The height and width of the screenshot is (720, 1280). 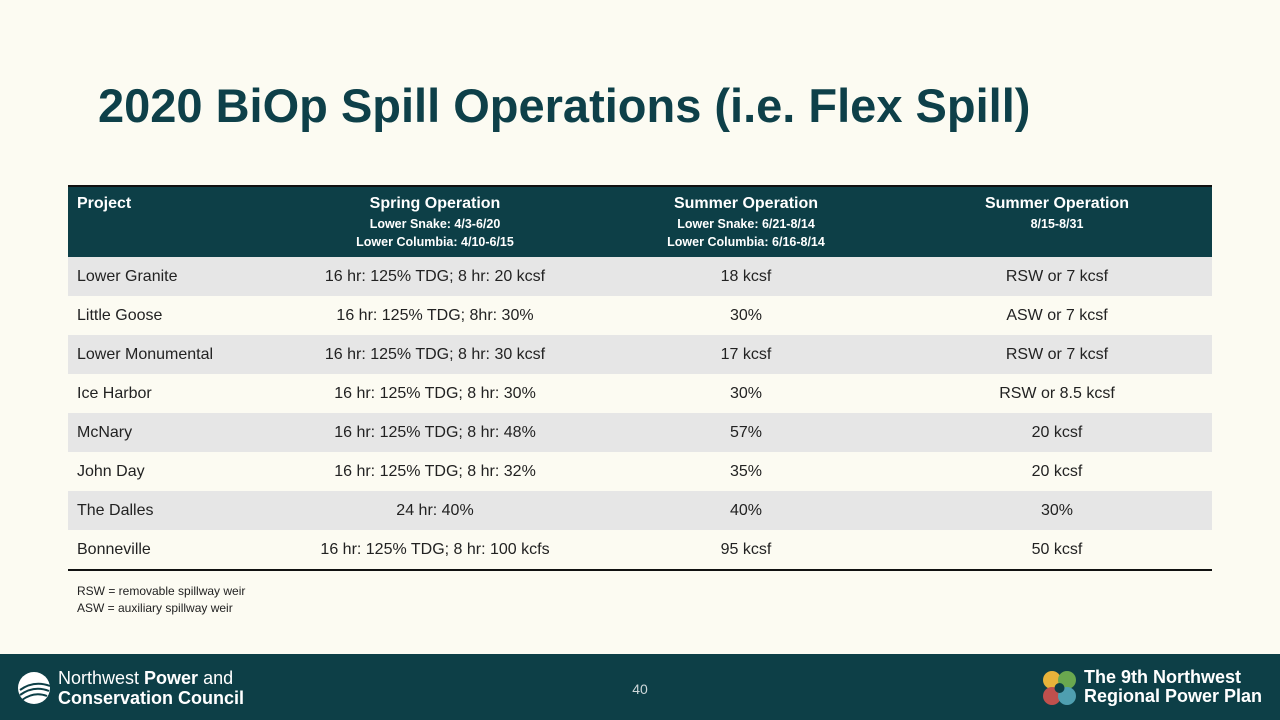 I want to click on table-cell: Little Goose, so click(x=120, y=315).